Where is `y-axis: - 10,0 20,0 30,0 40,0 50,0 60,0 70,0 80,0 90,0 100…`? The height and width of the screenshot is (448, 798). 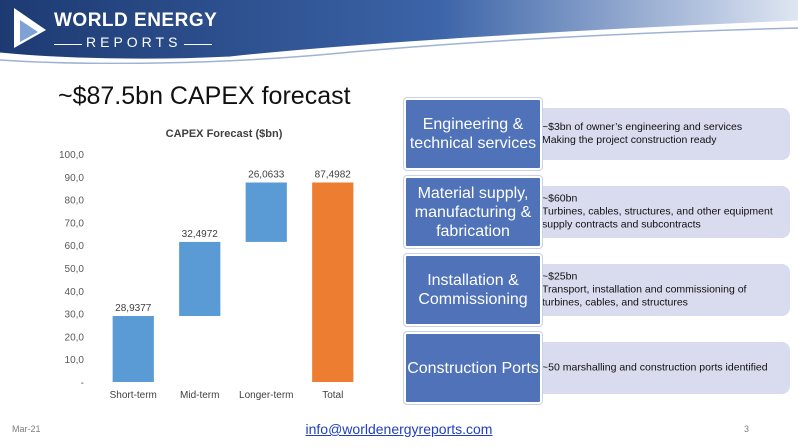 y-axis: - 10,0 20,0 30,0 40,0 50,0 60,0 70,0 80,0 90,0 100… is located at coordinates (71, 269).